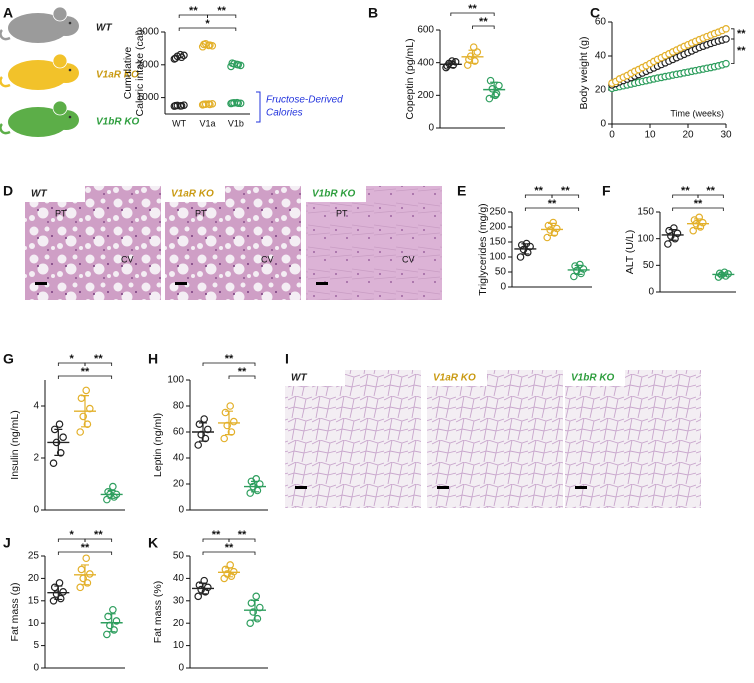 Image resolution: width=754 pixels, height=683 pixels. I want to click on y-tick-label: 4, so click(36, 406).